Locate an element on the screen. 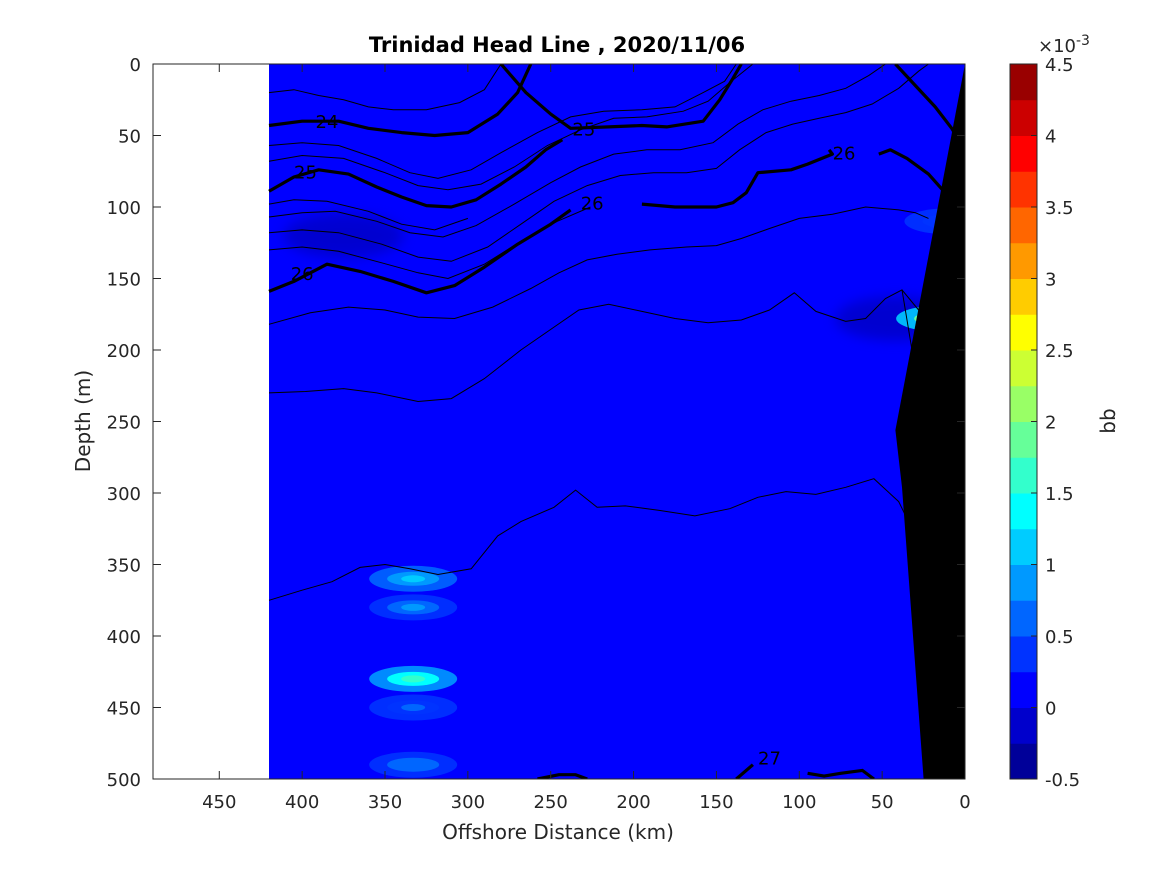  colorbar-exponent-base: ×10 is located at coordinates (1057, 46).